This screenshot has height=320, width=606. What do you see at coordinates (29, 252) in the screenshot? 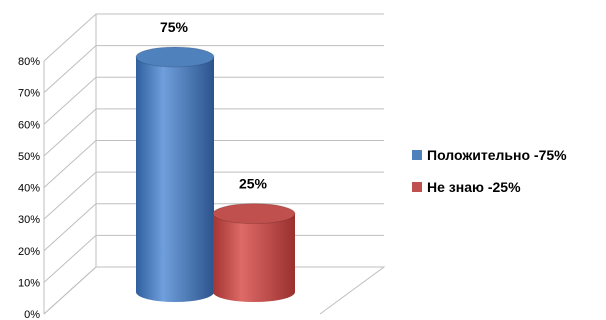
I see `y-tick-label: 20%` at bounding box center [29, 252].